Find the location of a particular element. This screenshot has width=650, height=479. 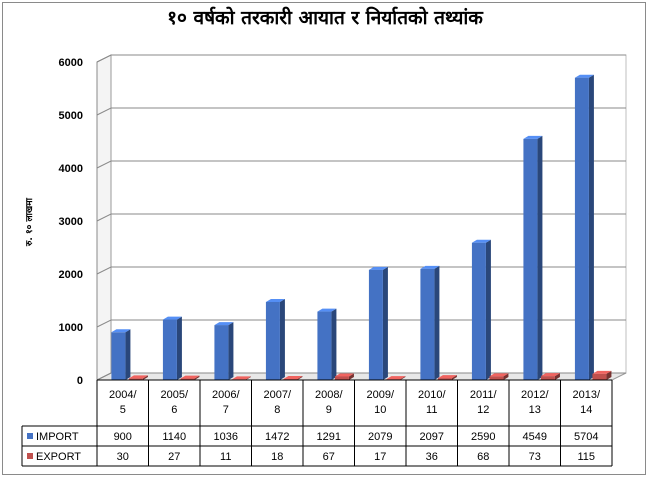

table-value: 900 is located at coordinates (123, 437).